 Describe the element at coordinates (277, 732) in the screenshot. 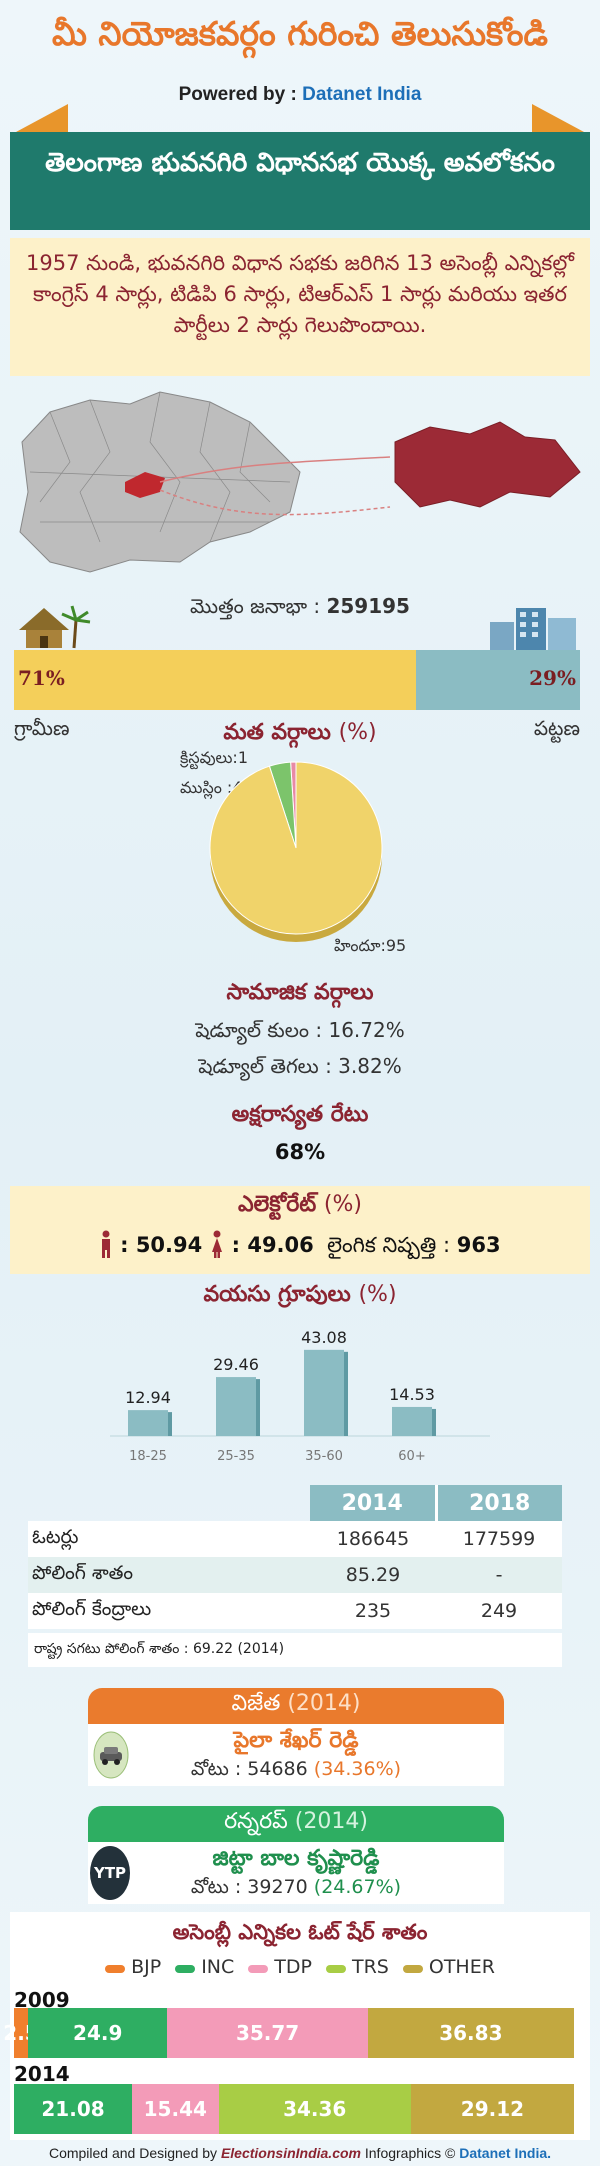

I see `religion-title-text: మత వర్గాలు` at that location.